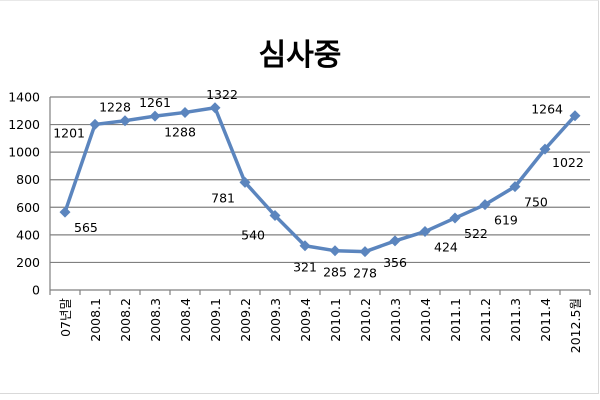 This screenshot has height=400, width=600. I want to click on x-tick-label: 2011.4, so click(545, 320).